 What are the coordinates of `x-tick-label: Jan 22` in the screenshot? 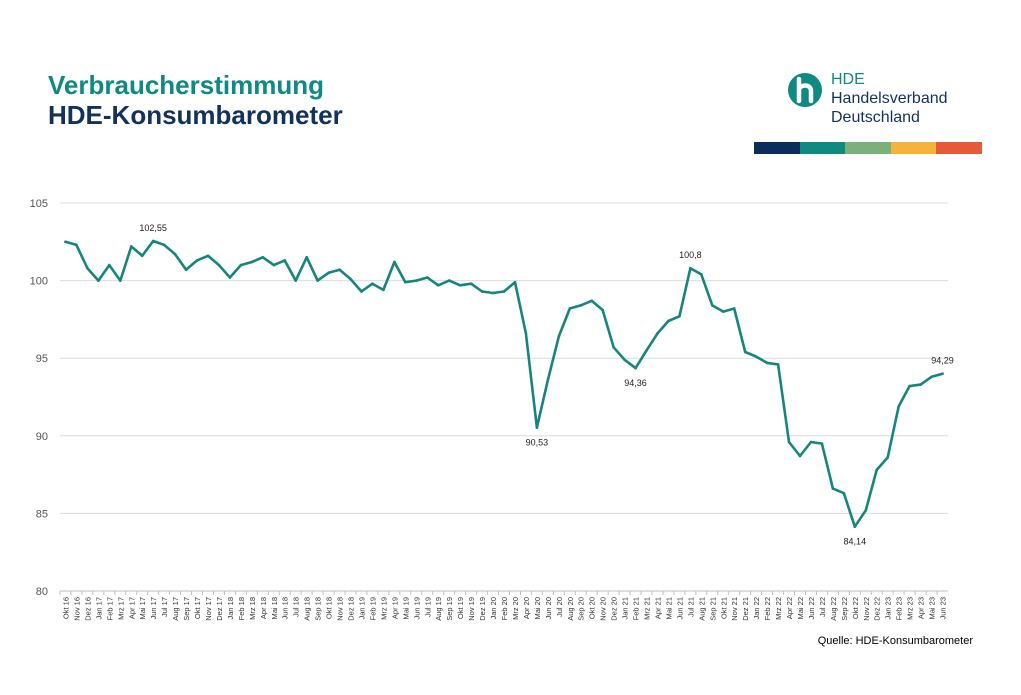 It's located at (756, 608).